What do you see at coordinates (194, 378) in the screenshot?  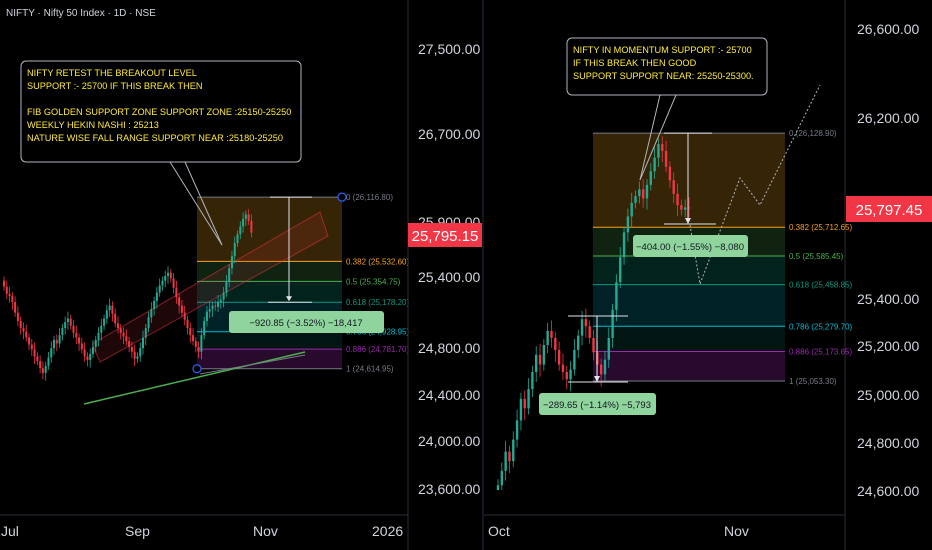 I see `support-trendline` at bounding box center [194, 378].